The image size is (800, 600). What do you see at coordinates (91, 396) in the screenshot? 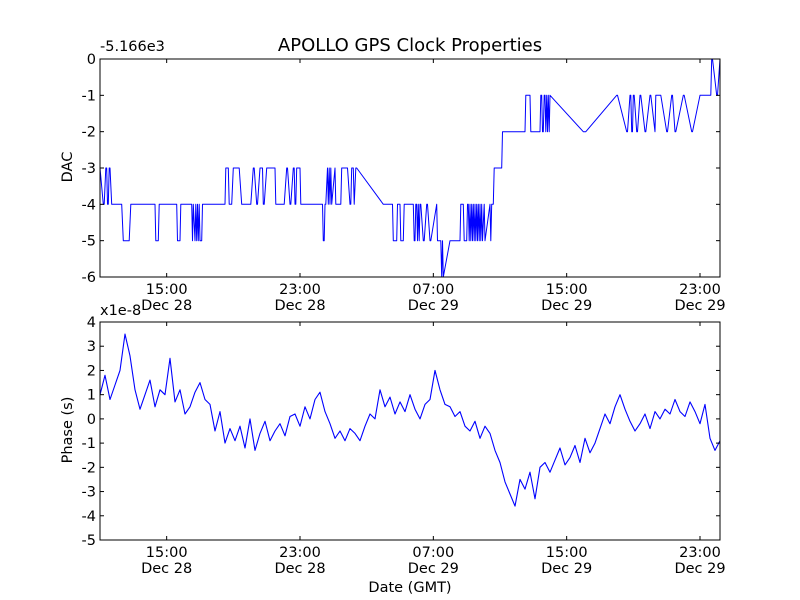
I see `phase-y-tick-label: 1` at bounding box center [91, 396].